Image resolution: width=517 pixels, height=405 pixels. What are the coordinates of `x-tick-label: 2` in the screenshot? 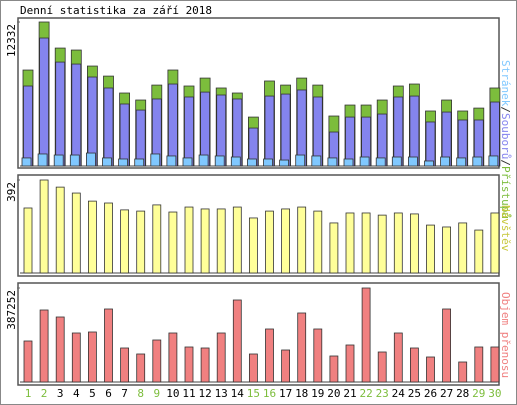 It's located at (44, 393).